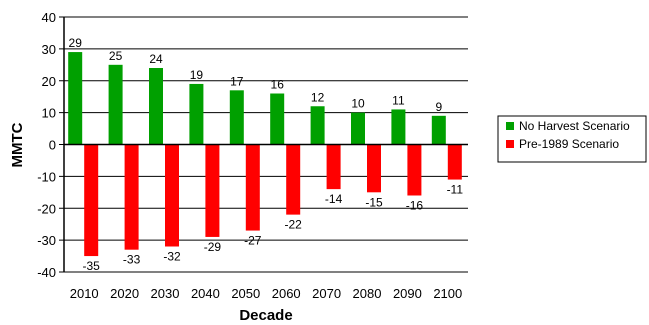 The width and height of the screenshot is (649, 325). I want to click on data-label: -29, so click(213, 247).